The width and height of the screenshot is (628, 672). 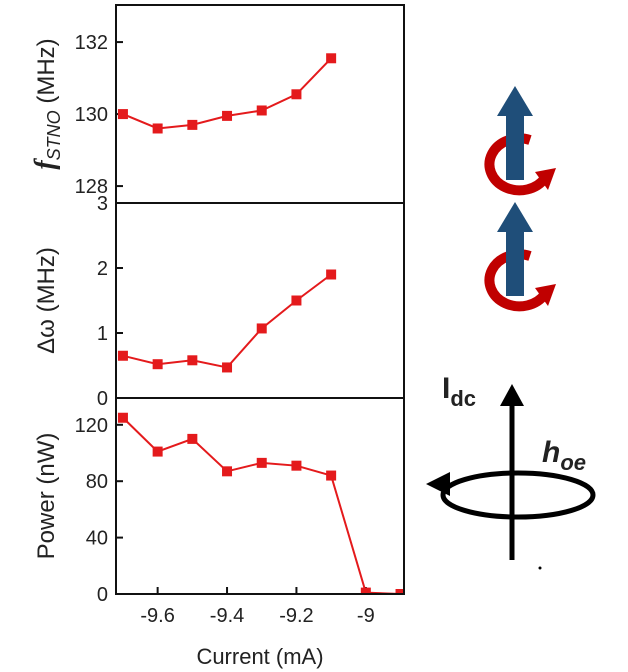 I want to click on dot, so click(x=540, y=568).